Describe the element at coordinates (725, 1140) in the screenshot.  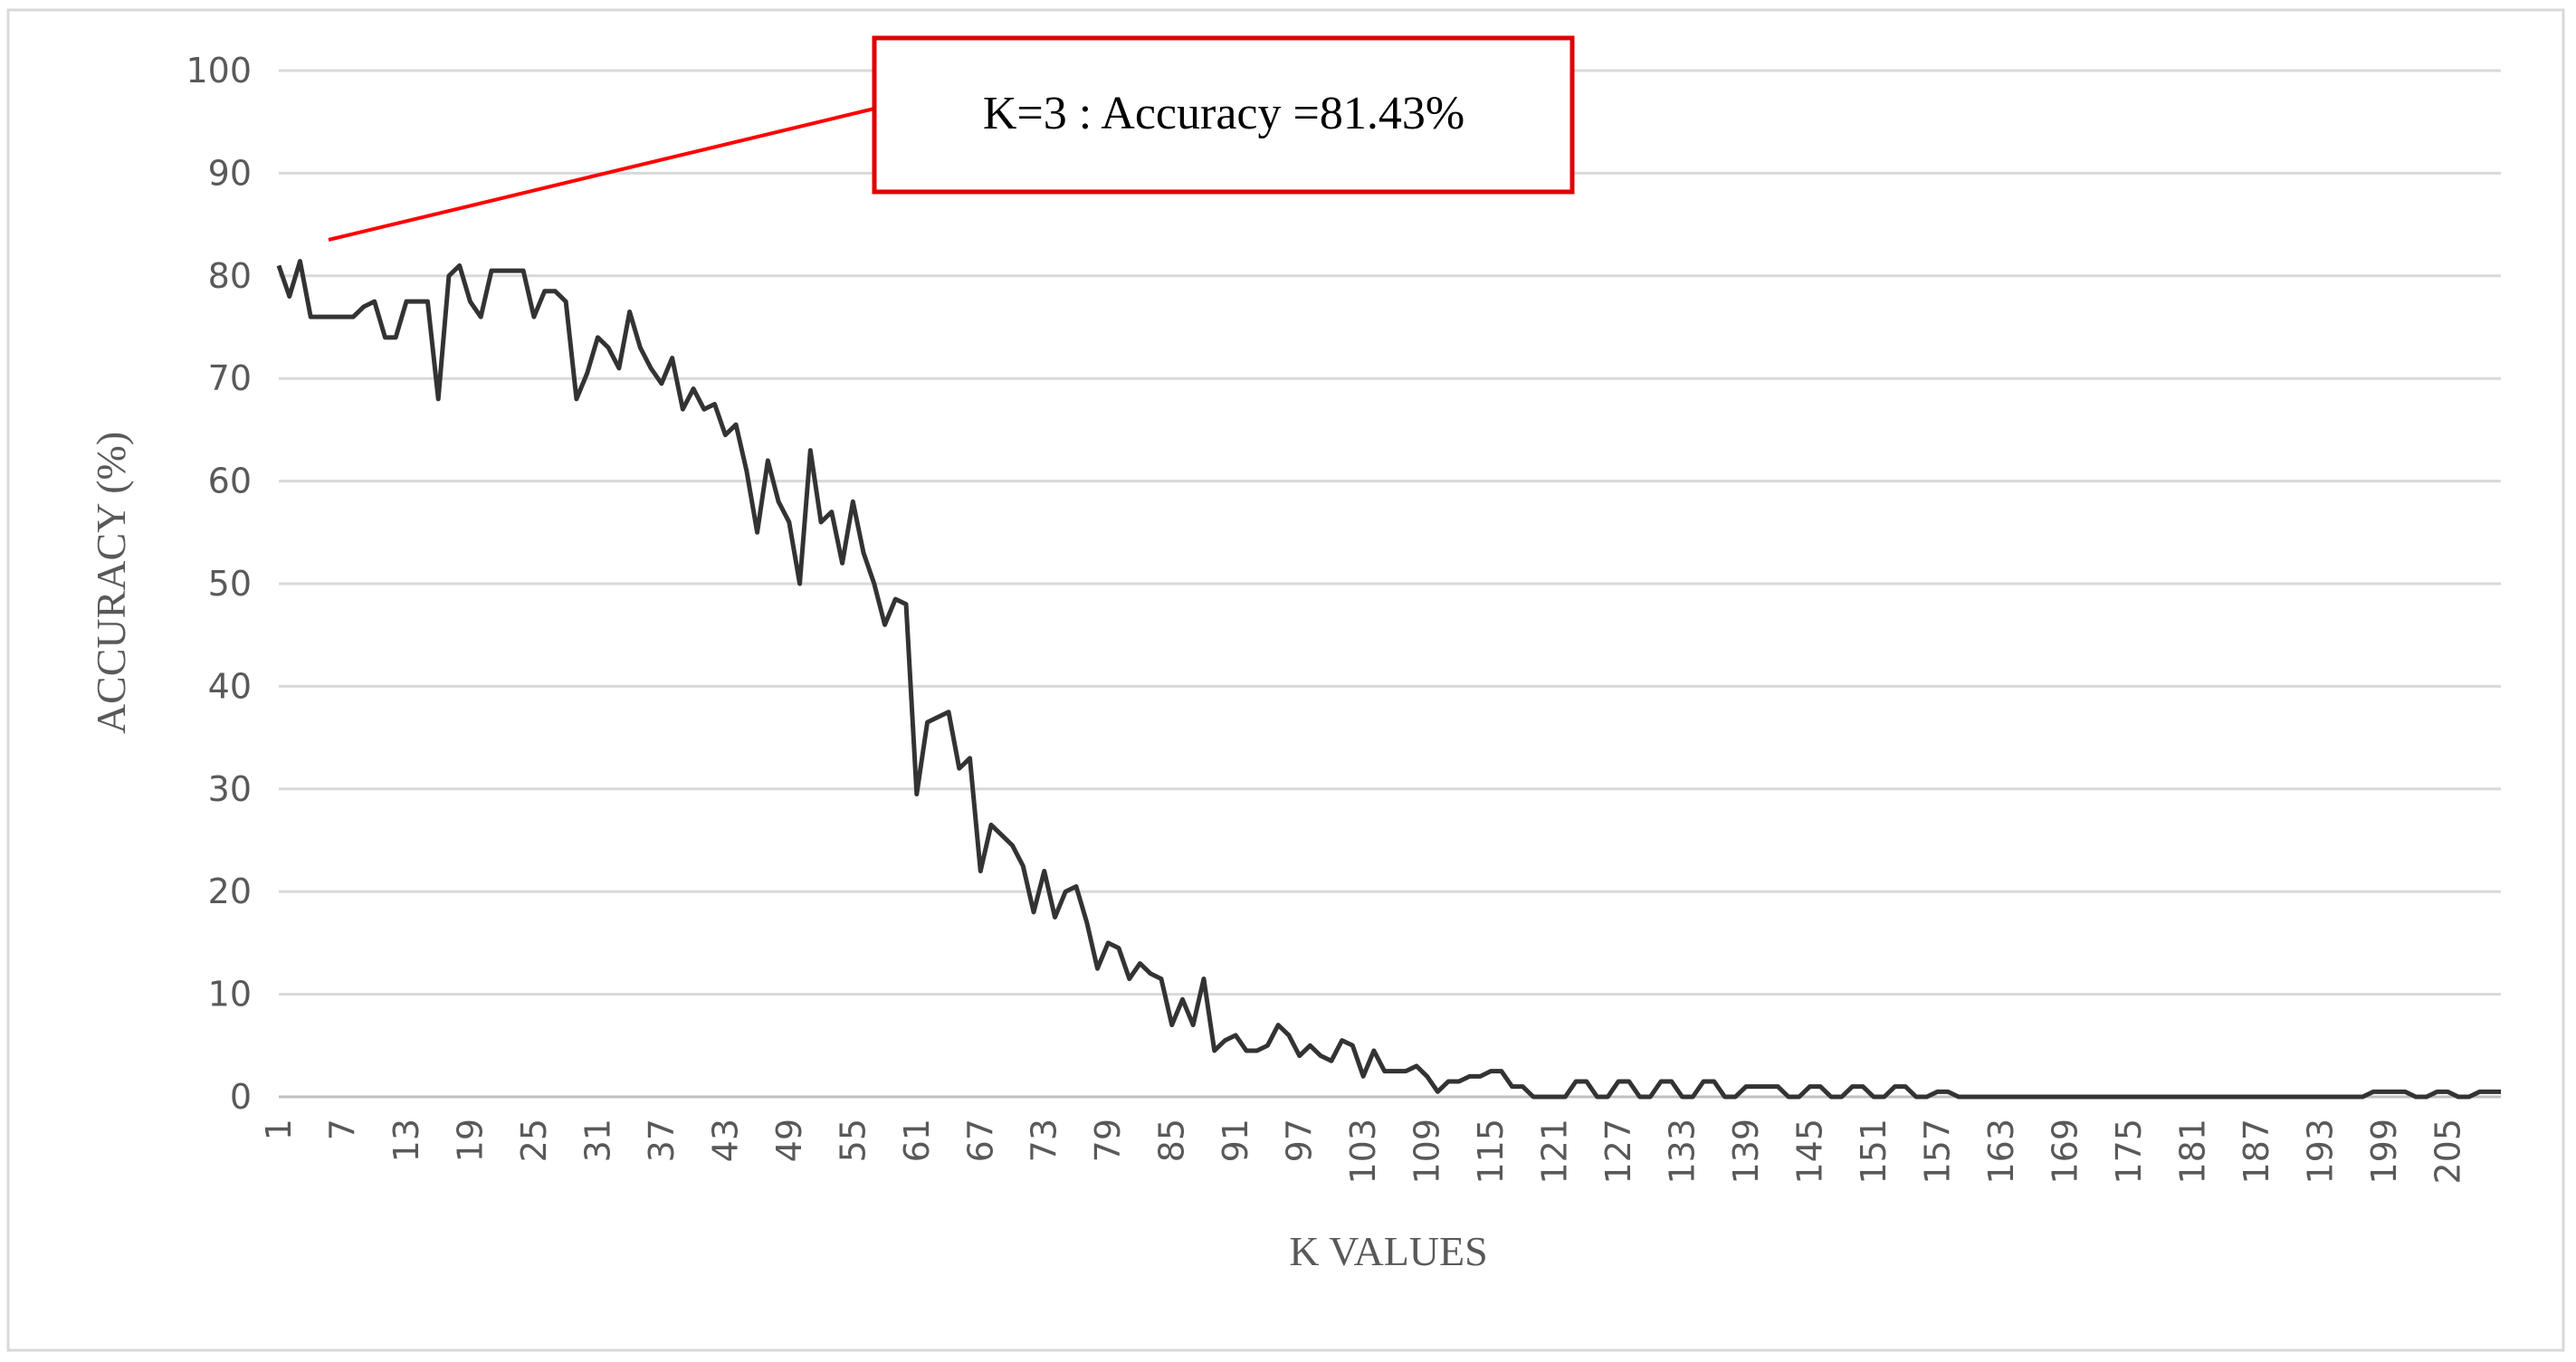
I see `x-tick-label: 43` at that location.